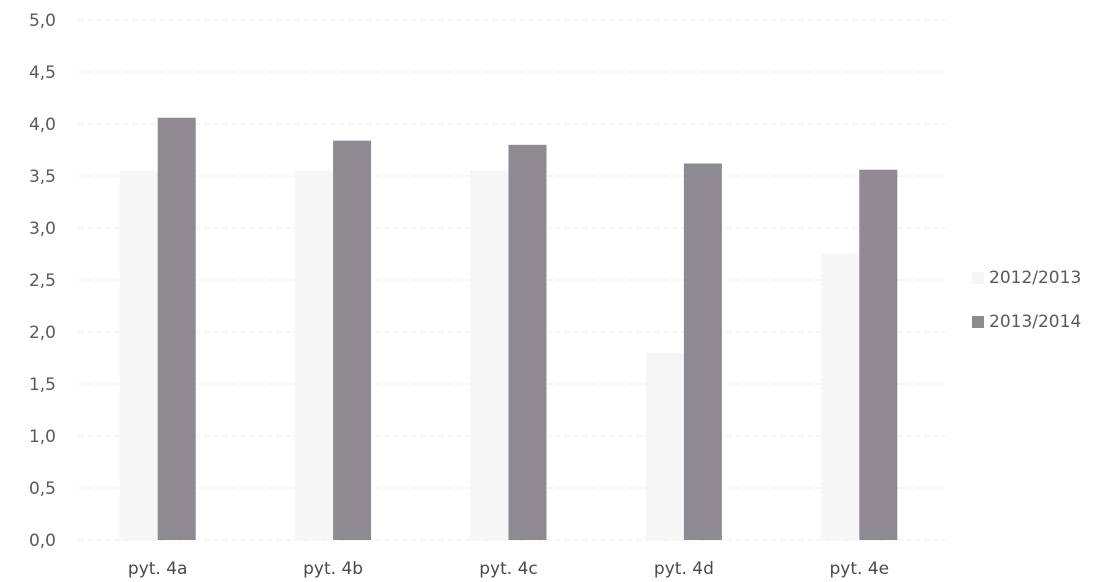  What do you see at coordinates (42, 385) in the screenshot?
I see `y-tick-label: 1,5` at bounding box center [42, 385].